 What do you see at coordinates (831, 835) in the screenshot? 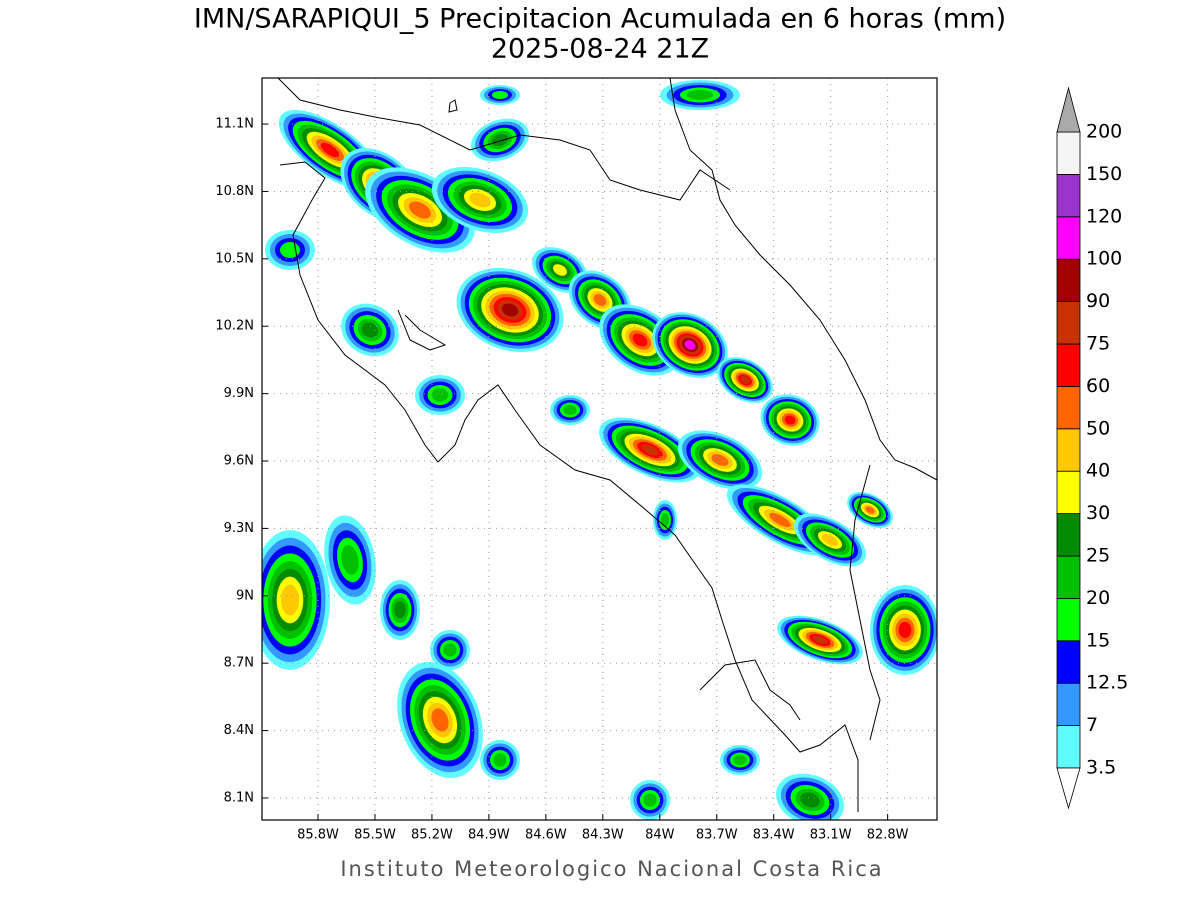
I see `x-tick-label: 83.1W` at bounding box center [831, 835].